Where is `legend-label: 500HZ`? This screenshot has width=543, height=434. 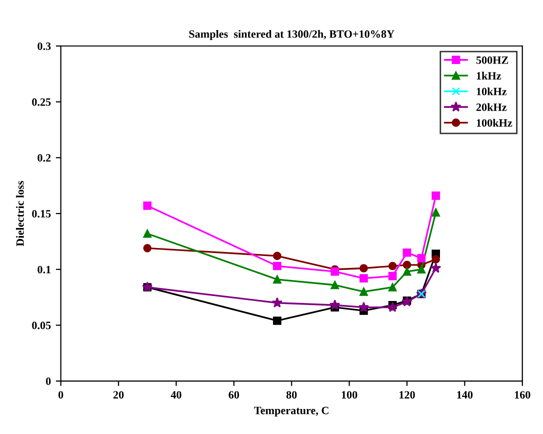 legend-label: 500HZ is located at coordinates (492, 60).